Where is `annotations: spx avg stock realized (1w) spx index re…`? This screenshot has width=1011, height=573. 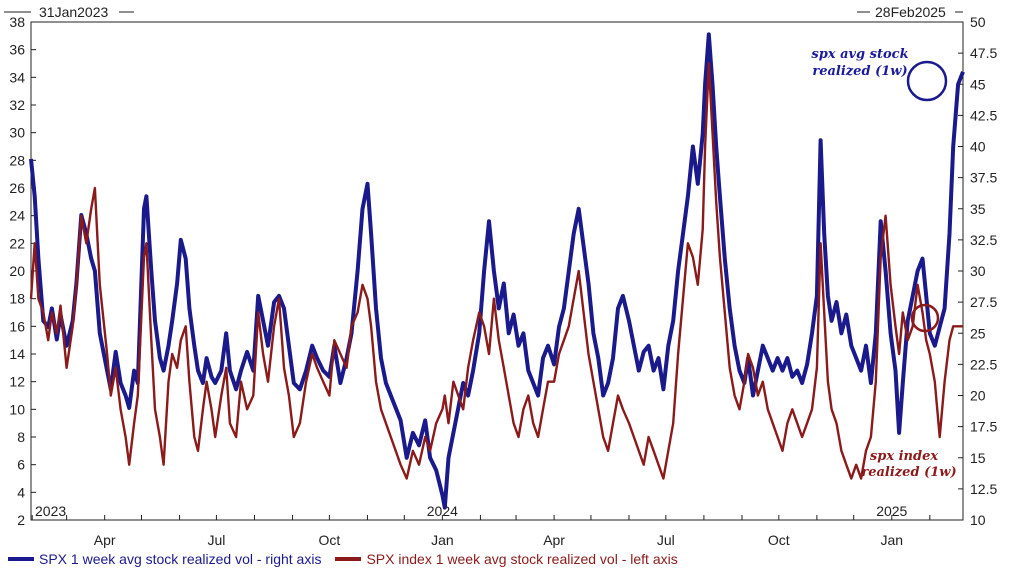 annotations: spx avg stock realized (1w) spx index re… is located at coordinates (883, 263).